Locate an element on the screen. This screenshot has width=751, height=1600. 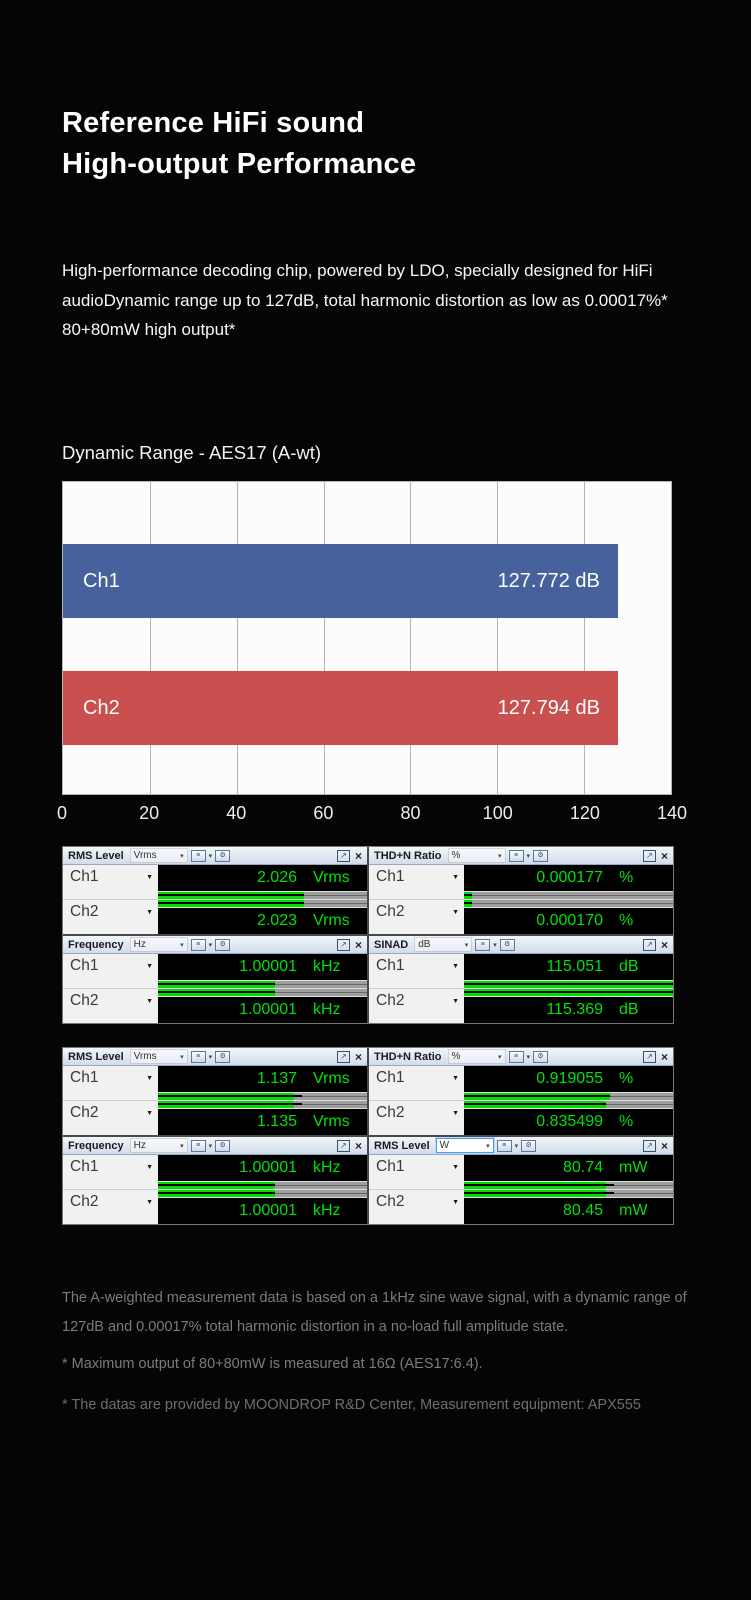
meter-panel-sinad: SINAD dB ▾ ≡ ▾ ⚙ ↗ × Ch1 ▼ Ch2 ▼ 115.051 dB 115.369 dB is located at coordinates (521, 979).